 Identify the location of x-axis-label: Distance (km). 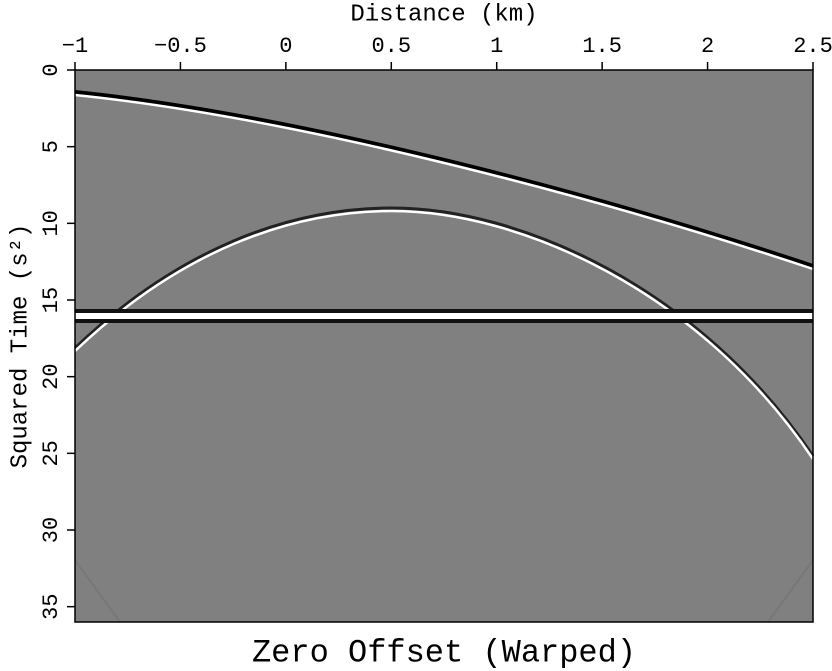
(443, 14).